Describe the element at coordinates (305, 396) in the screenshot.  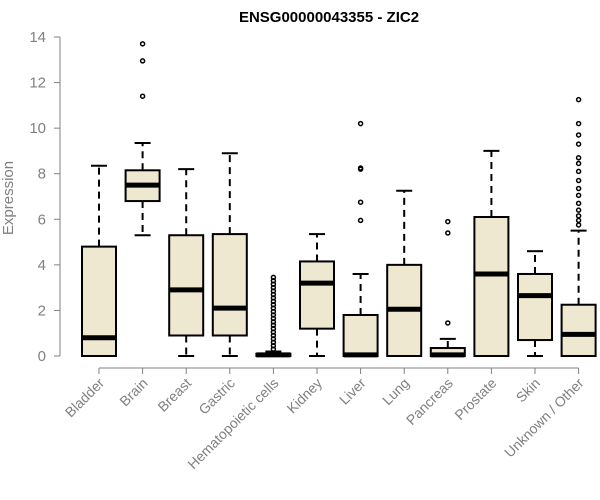
I see `x-tick-label: Kidney` at that location.